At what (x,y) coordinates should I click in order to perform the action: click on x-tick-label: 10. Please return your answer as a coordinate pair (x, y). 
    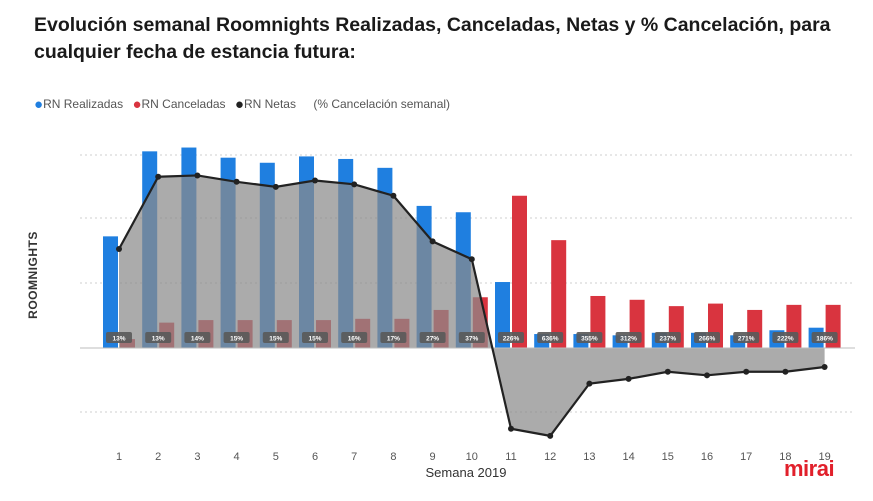
    Looking at the image, I should click on (472, 457).